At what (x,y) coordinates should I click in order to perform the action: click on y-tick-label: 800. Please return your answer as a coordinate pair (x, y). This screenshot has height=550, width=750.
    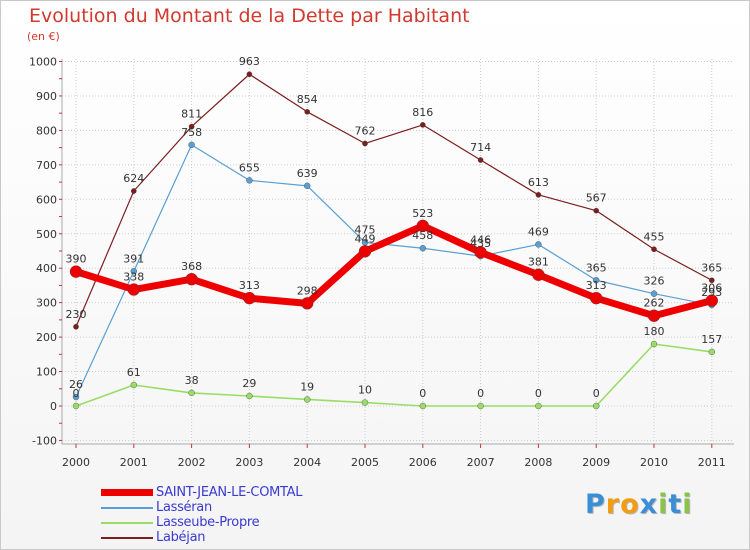
    Looking at the image, I should click on (46, 130).